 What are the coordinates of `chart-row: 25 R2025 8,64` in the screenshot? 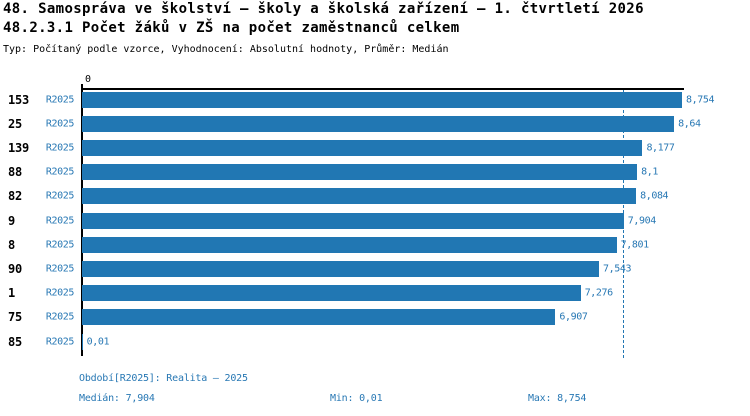 It's located at (375, 126).